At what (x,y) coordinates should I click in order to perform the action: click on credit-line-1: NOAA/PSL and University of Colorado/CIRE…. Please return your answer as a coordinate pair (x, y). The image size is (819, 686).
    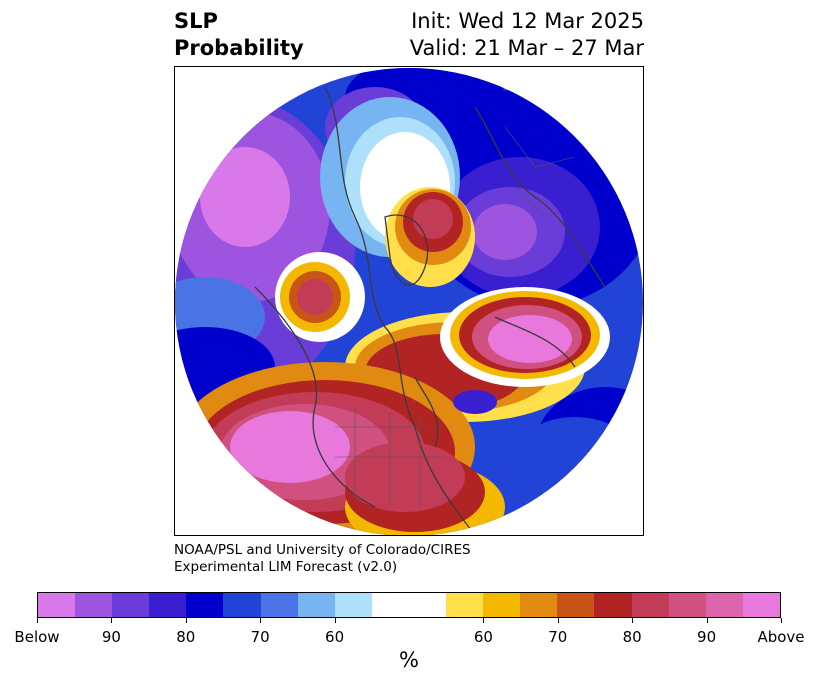
    Looking at the image, I should click on (322, 550).